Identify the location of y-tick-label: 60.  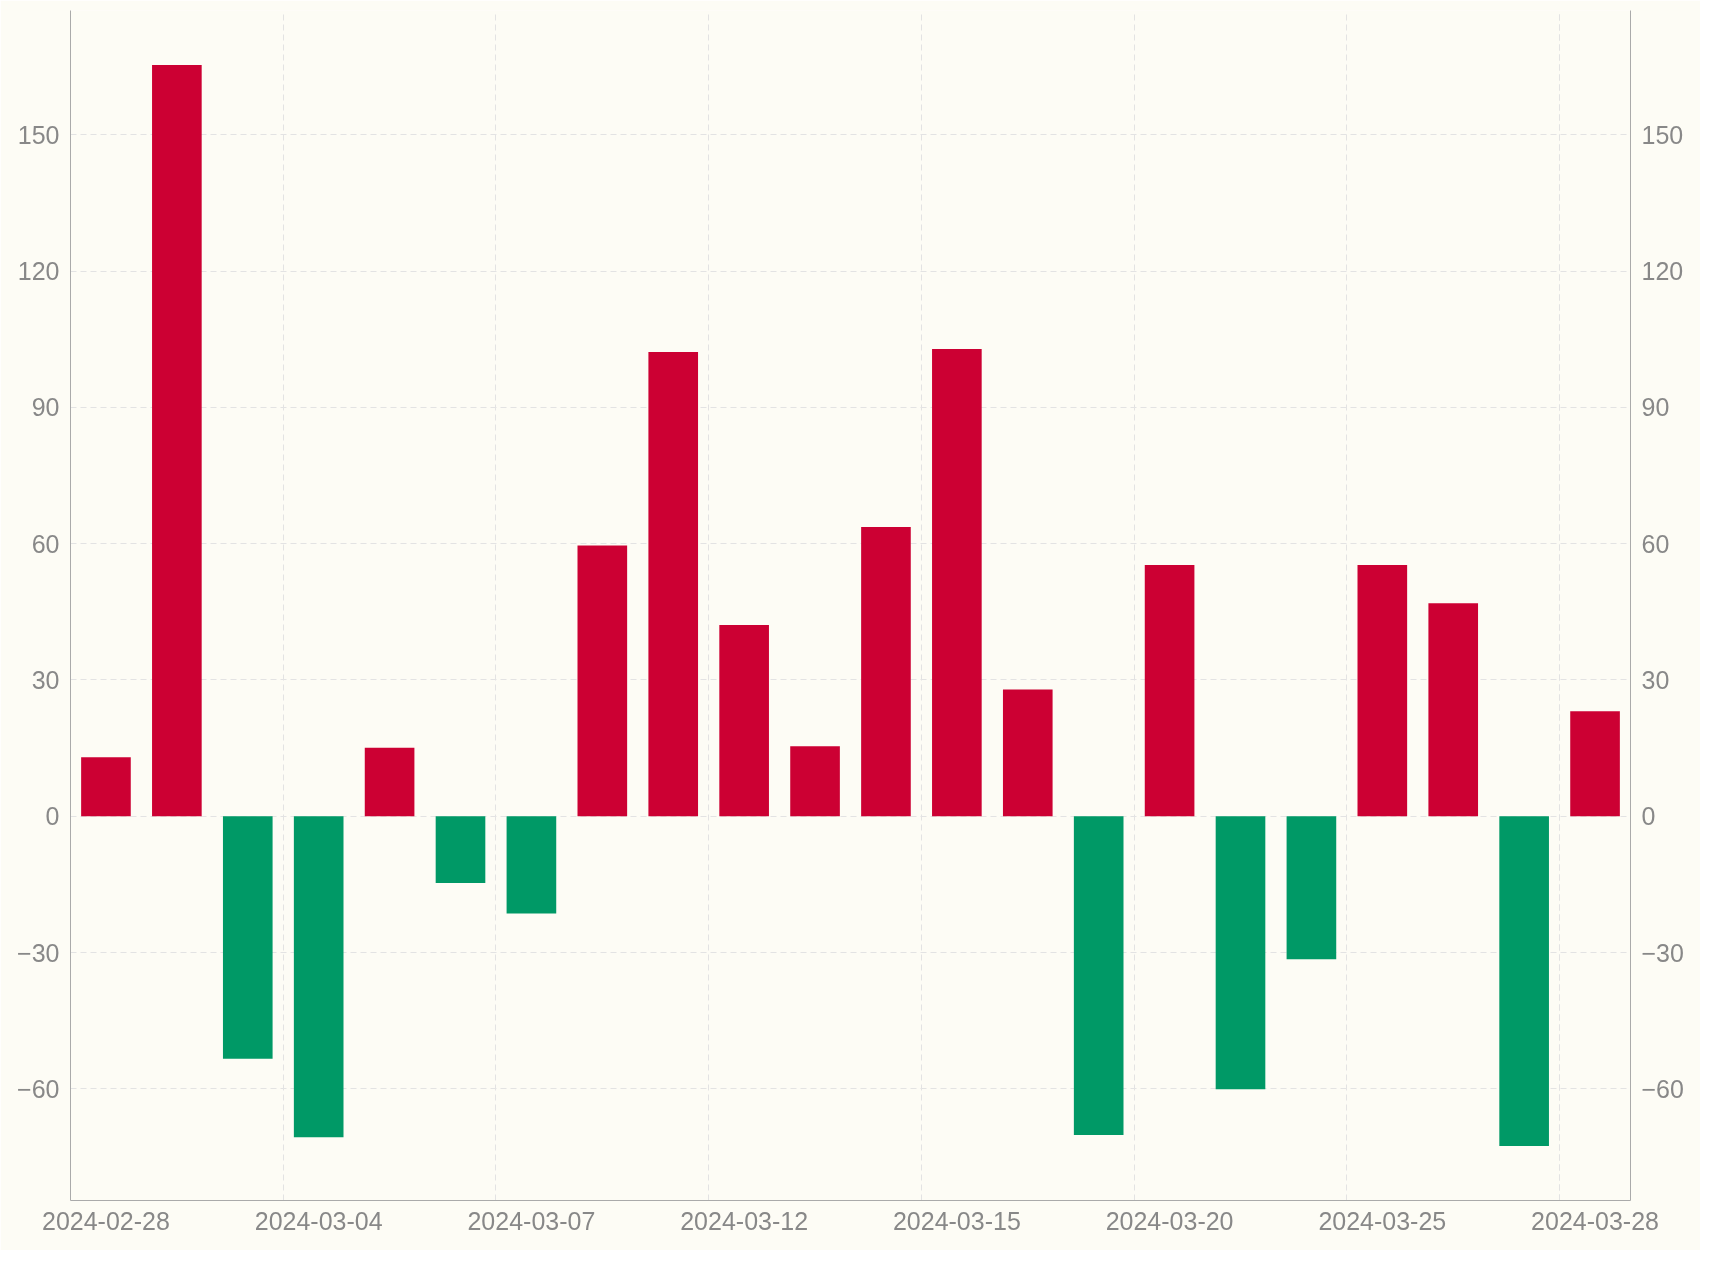
(45, 543).